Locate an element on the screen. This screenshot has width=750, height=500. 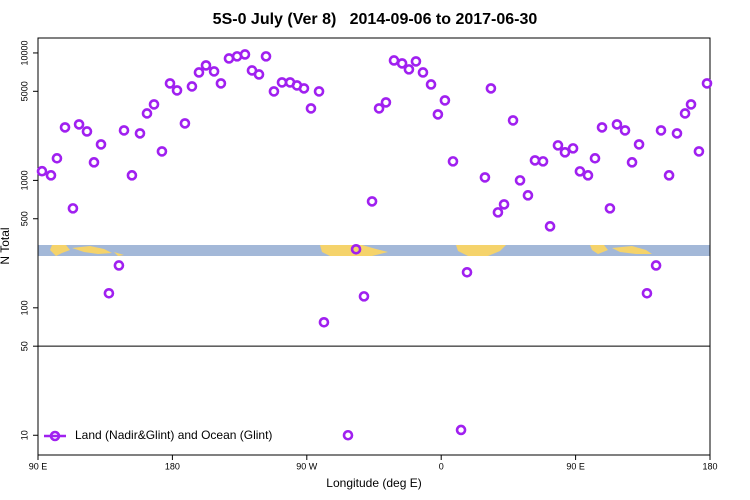
x-tick-label: 90 W is located at coordinates (307, 466).